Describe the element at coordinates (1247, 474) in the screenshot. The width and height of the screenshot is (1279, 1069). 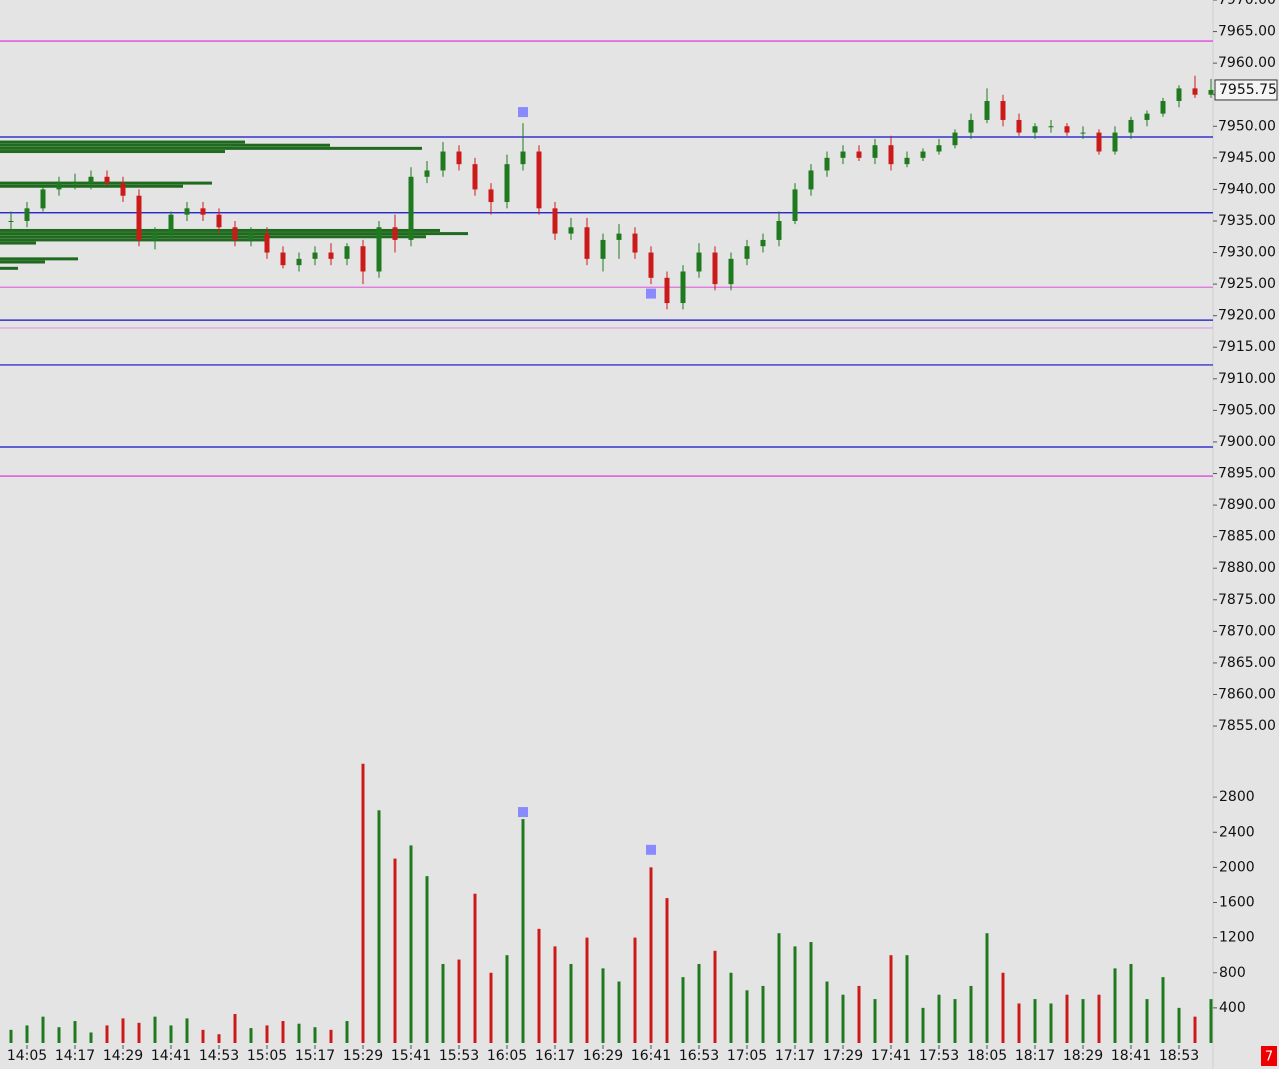
I see `y-tick-label: 7895.00` at that location.